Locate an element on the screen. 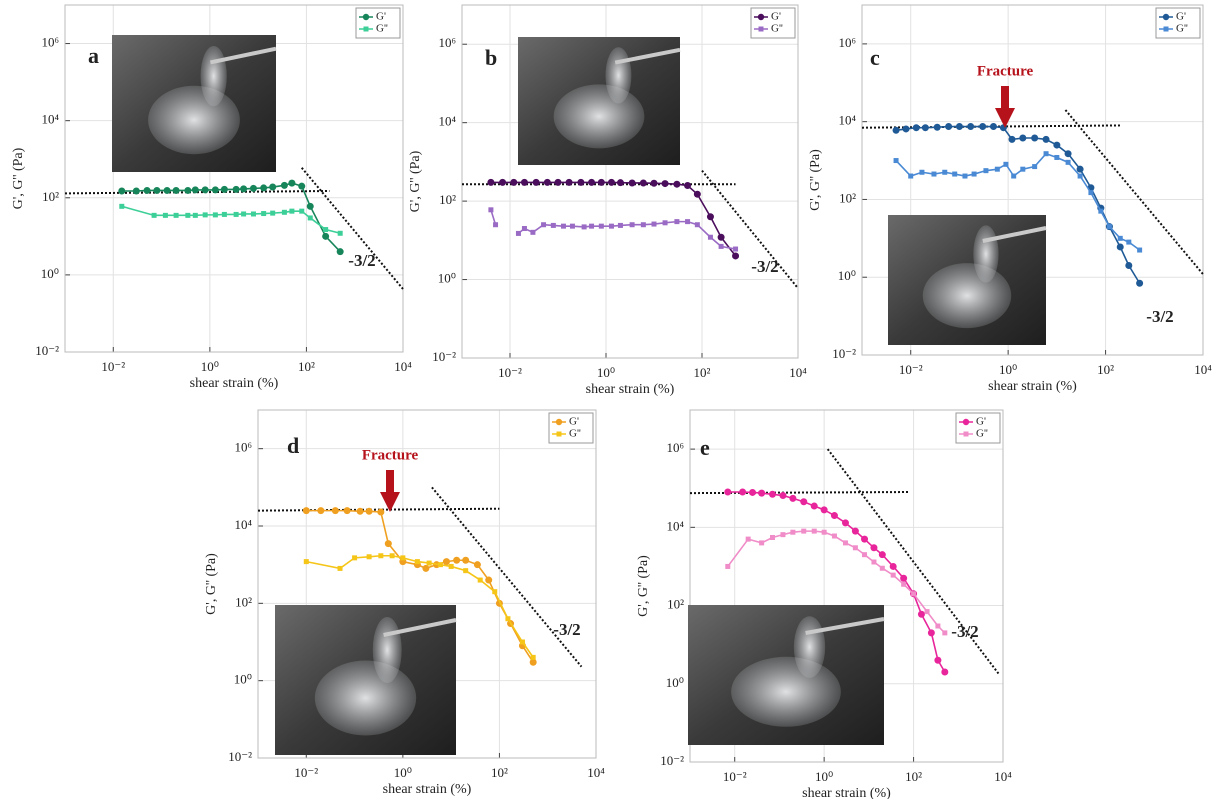 The image size is (1215, 799). x-axis-label: shear strain (%) is located at coordinates (427, 789).